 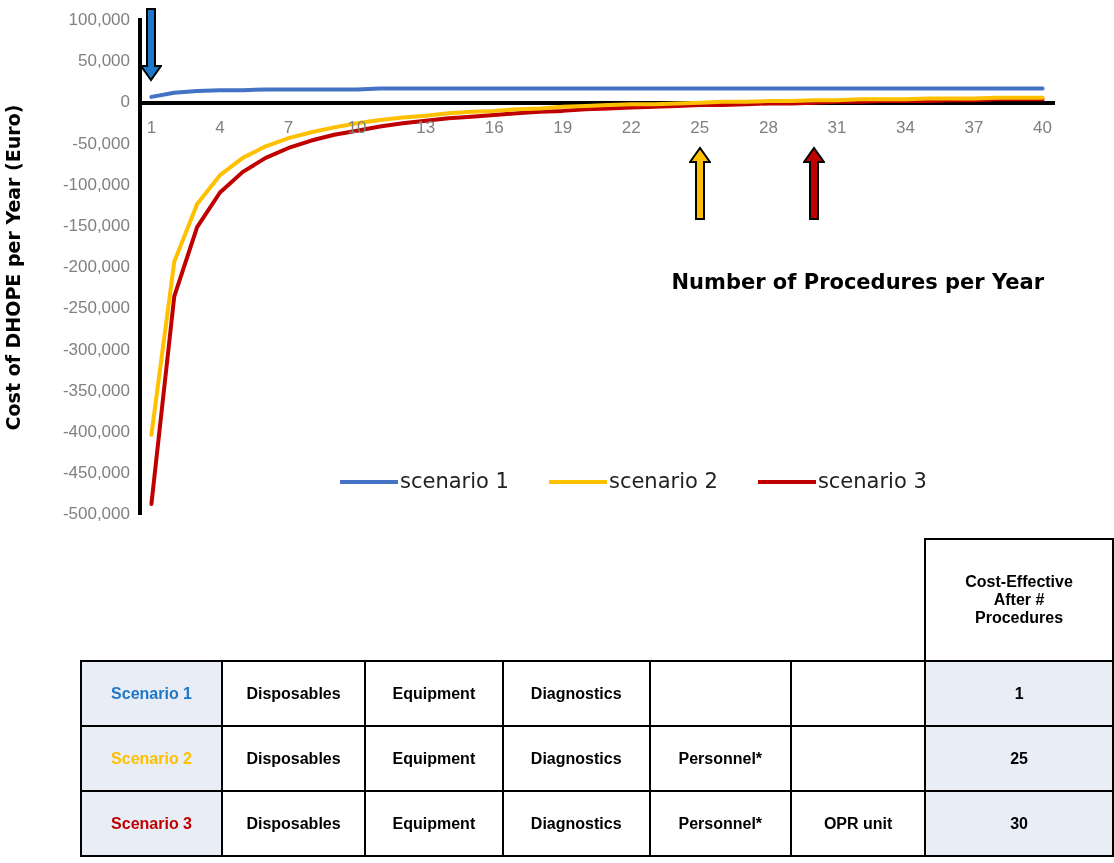 What do you see at coordinates (151, 758) in the screenshot?
I see `category-label: Scenario 2` at bounding box center [151, 758].